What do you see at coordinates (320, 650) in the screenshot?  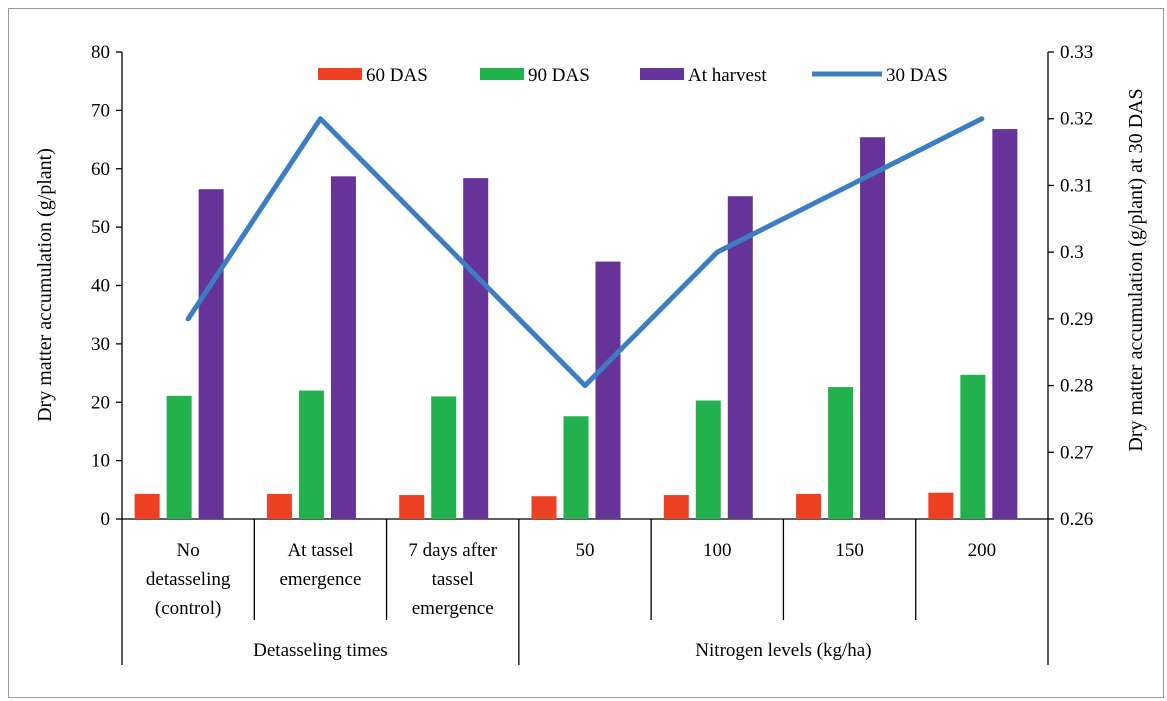 I see `group-label: Detasseling times` at bounding box center [320, 650].